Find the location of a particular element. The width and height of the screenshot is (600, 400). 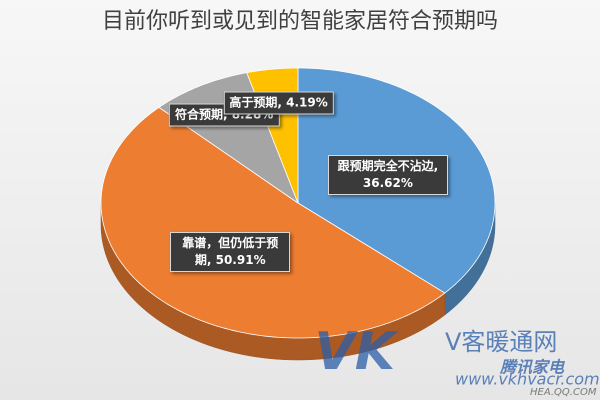

watermark: VK V客暖通网 腾讯家电 www.vkhvacr.com HEA.QQ.COM is located at coordinates (456, 360).